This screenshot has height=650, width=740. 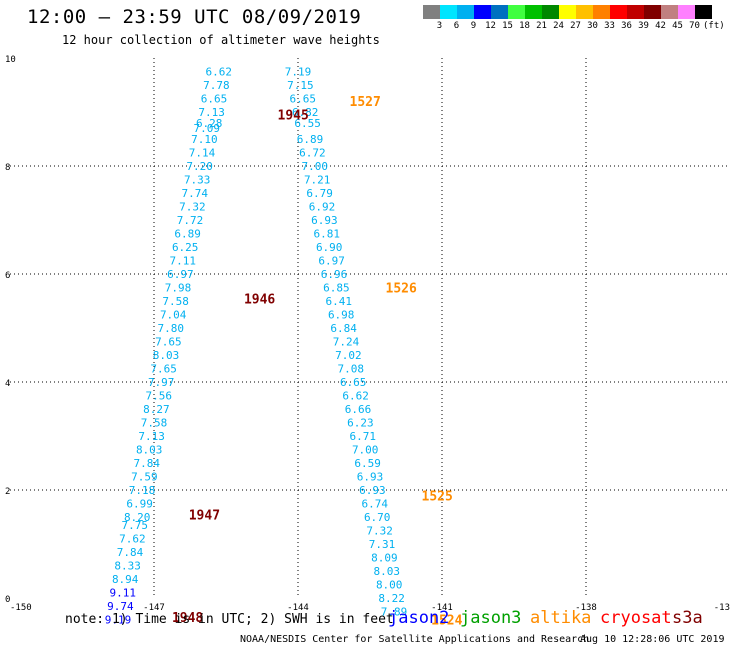 What do you see at coordinates (135, 525) in the screenshot?
I see `wave-height-label: 7.75` at bounding box center [135, 525].